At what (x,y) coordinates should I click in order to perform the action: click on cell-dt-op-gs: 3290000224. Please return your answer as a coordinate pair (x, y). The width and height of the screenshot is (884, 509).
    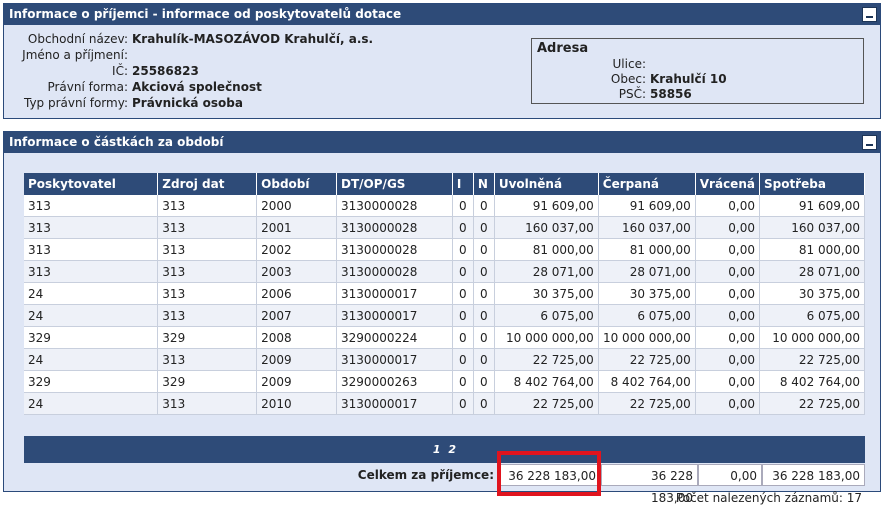
    Looking at the image, I should click on (394, 337).